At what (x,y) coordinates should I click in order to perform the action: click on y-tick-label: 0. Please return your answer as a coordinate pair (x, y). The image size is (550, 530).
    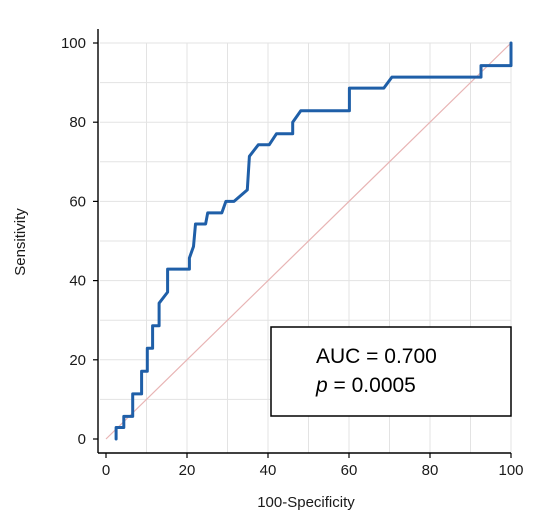
    Looking at the image, I should click on (82, 439).